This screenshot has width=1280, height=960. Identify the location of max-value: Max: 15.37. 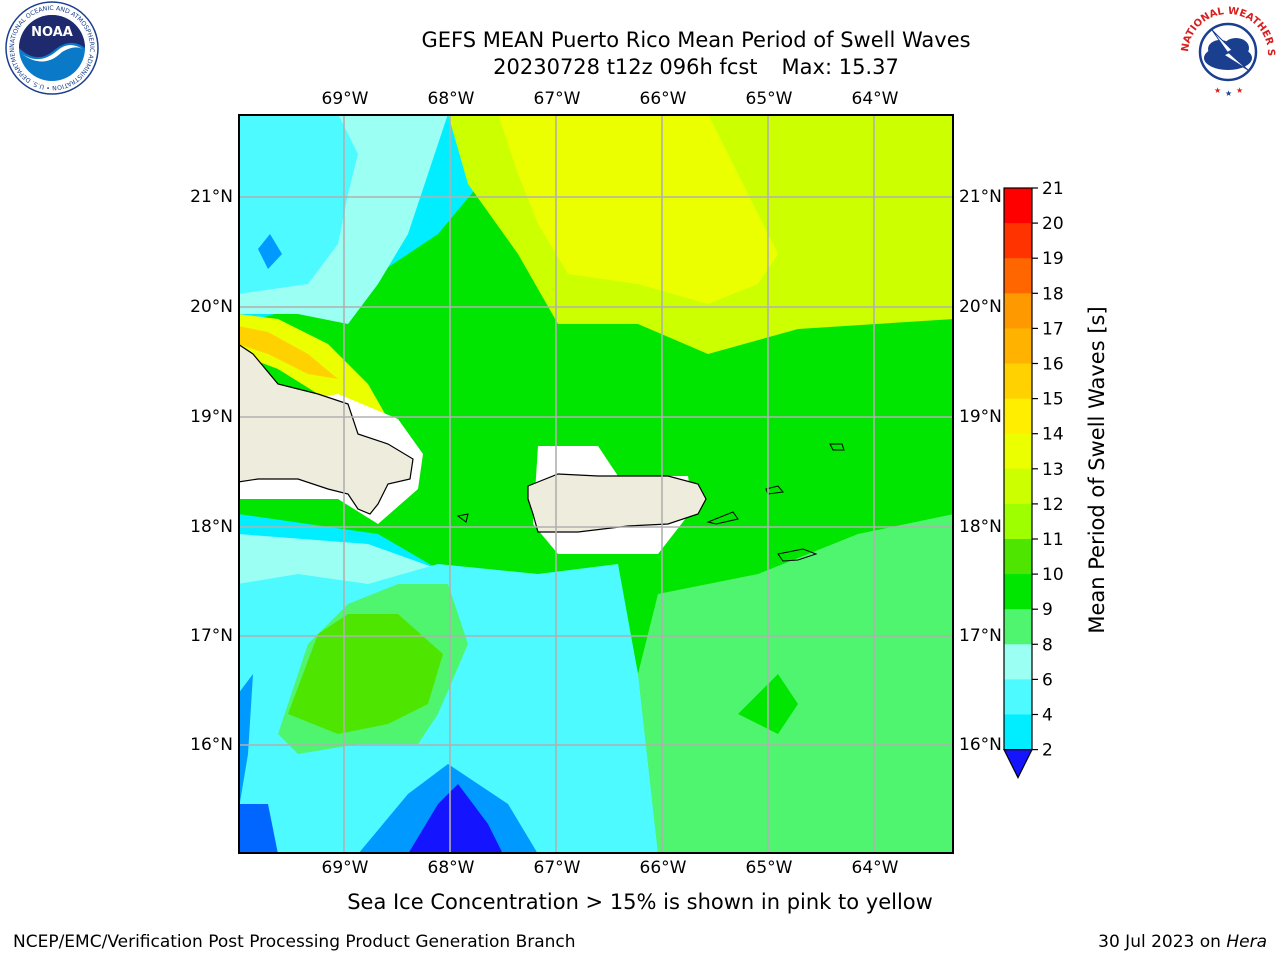
(840, 67).